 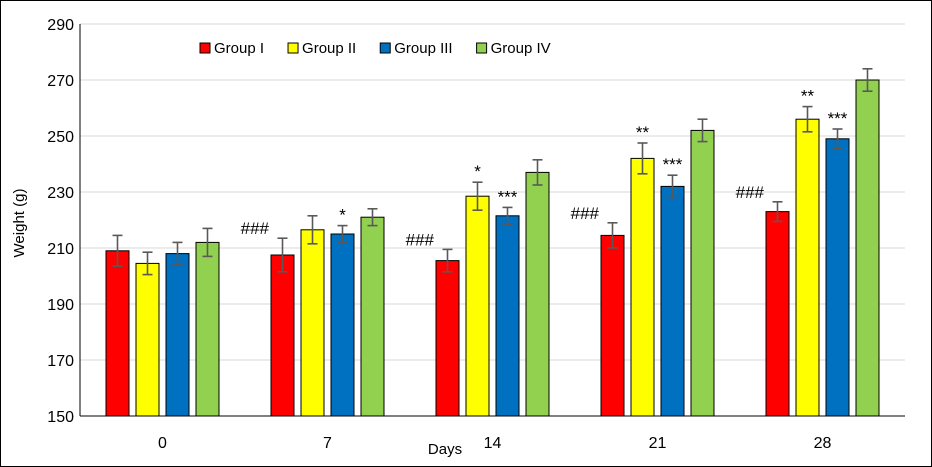 What do you see at coordinates (423, 48) in the screenshot?
I see `legend-label: Group III` at bounding box center [423, 48].